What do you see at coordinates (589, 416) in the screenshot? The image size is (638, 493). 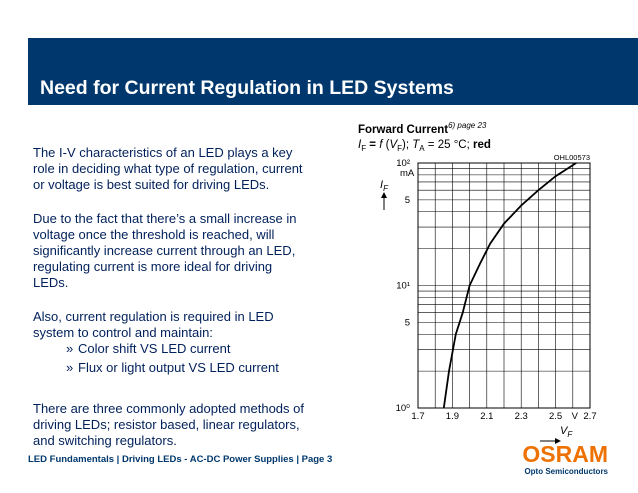 I see `x-tick-label: 2.7` at bounding box center [589, 416].